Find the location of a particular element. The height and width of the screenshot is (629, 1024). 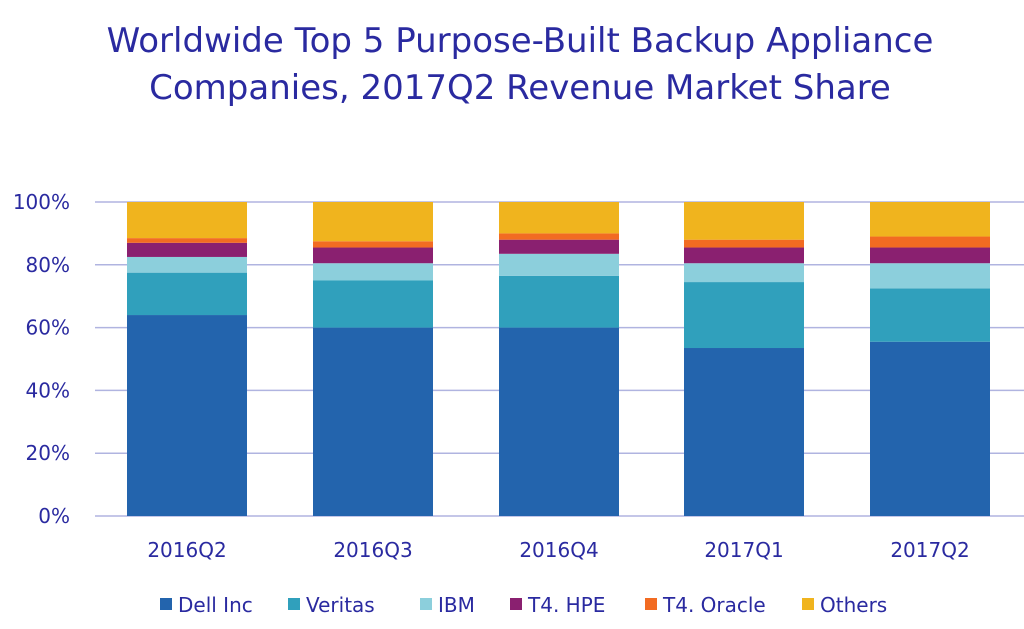

legend-label: Dell Inc is located at coordinates (215, 605).